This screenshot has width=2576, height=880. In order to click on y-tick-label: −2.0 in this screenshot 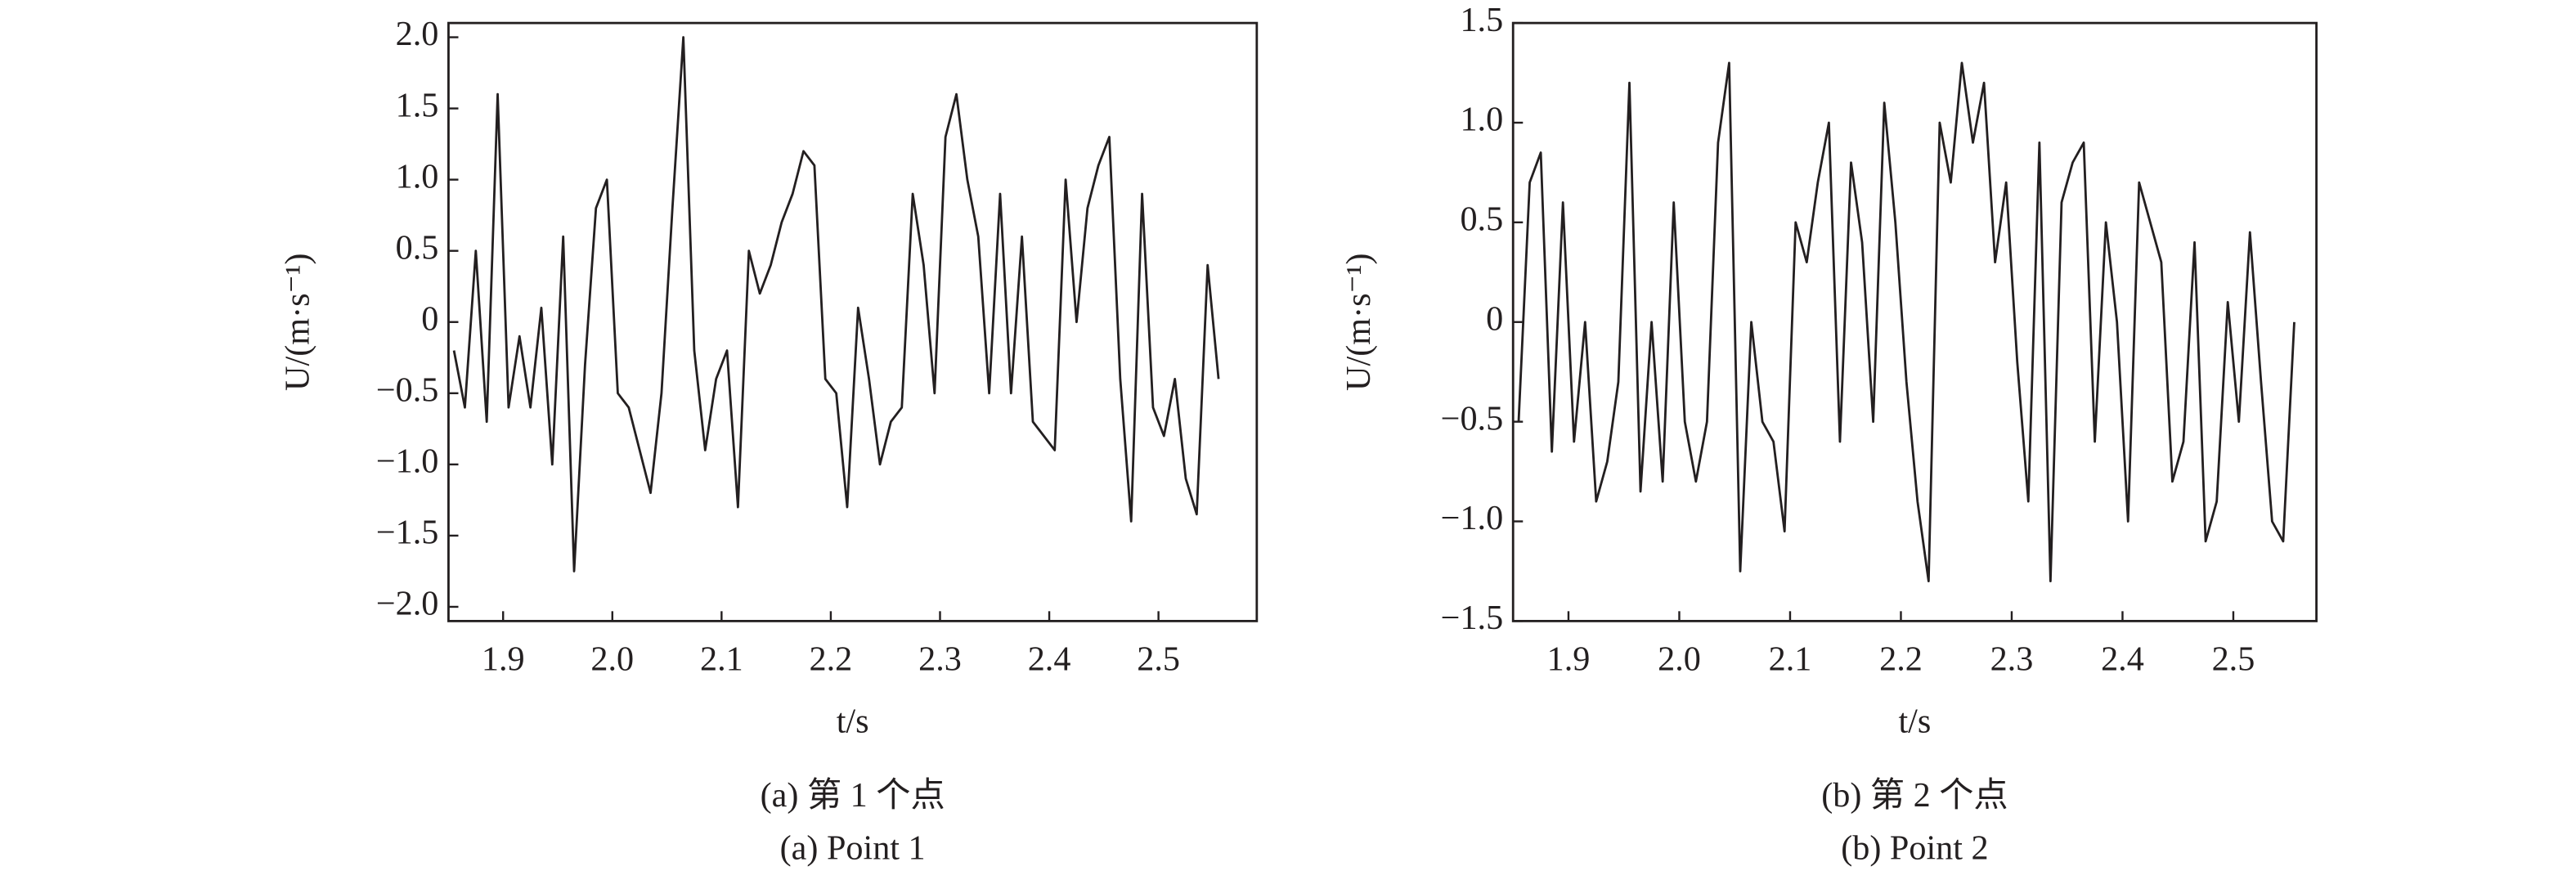, I will do `click(408, 604)`.